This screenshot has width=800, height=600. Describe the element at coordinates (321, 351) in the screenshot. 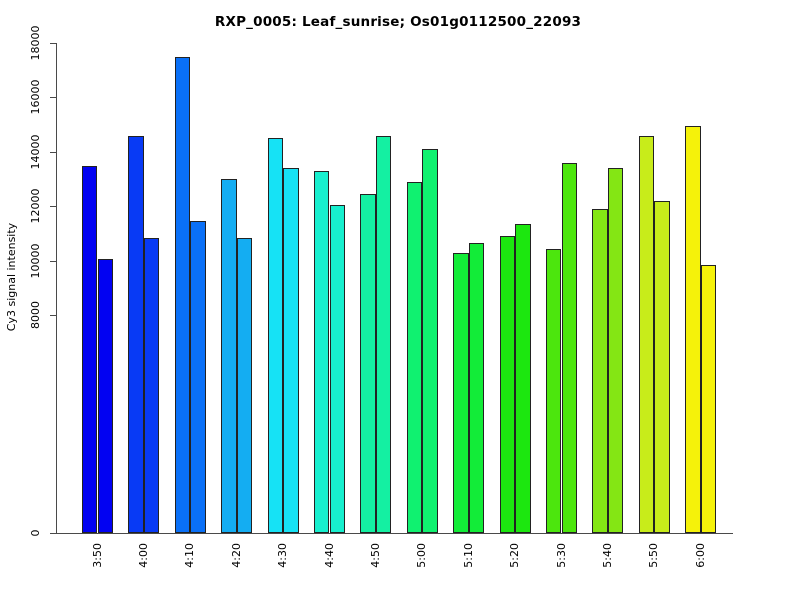

I see `bar-440-left-bar` at that location.